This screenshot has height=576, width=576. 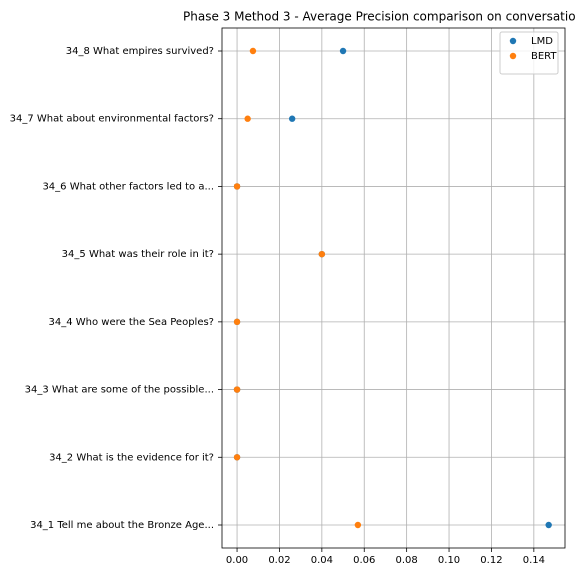 I want to click on x-tick-label: 0.08, so click(x=407, y=560).